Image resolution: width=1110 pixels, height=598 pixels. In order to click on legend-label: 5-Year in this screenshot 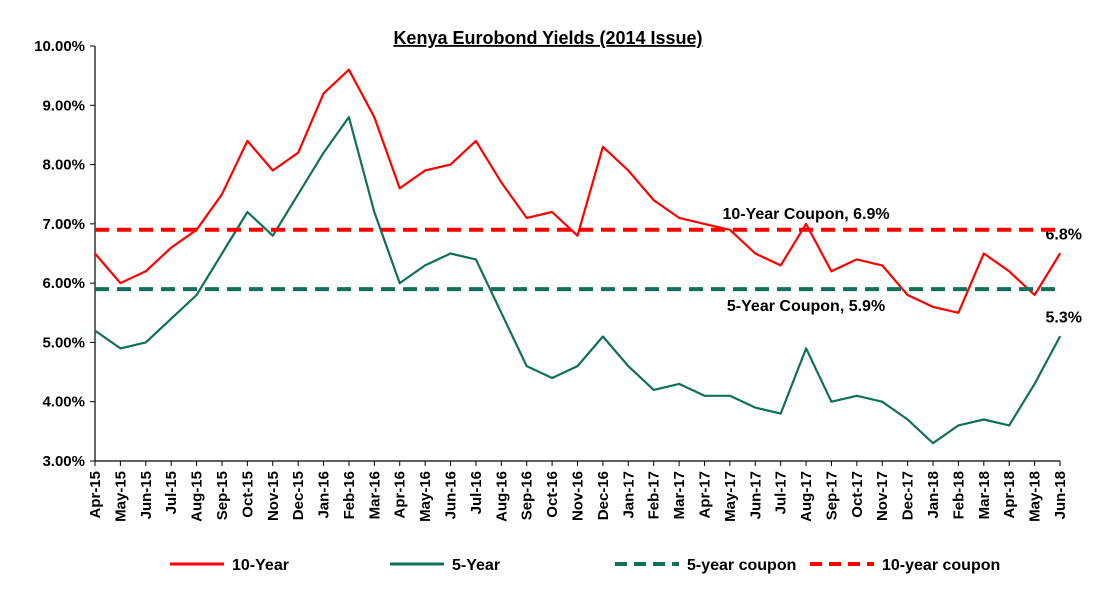, I will do `click(476, 565)`.